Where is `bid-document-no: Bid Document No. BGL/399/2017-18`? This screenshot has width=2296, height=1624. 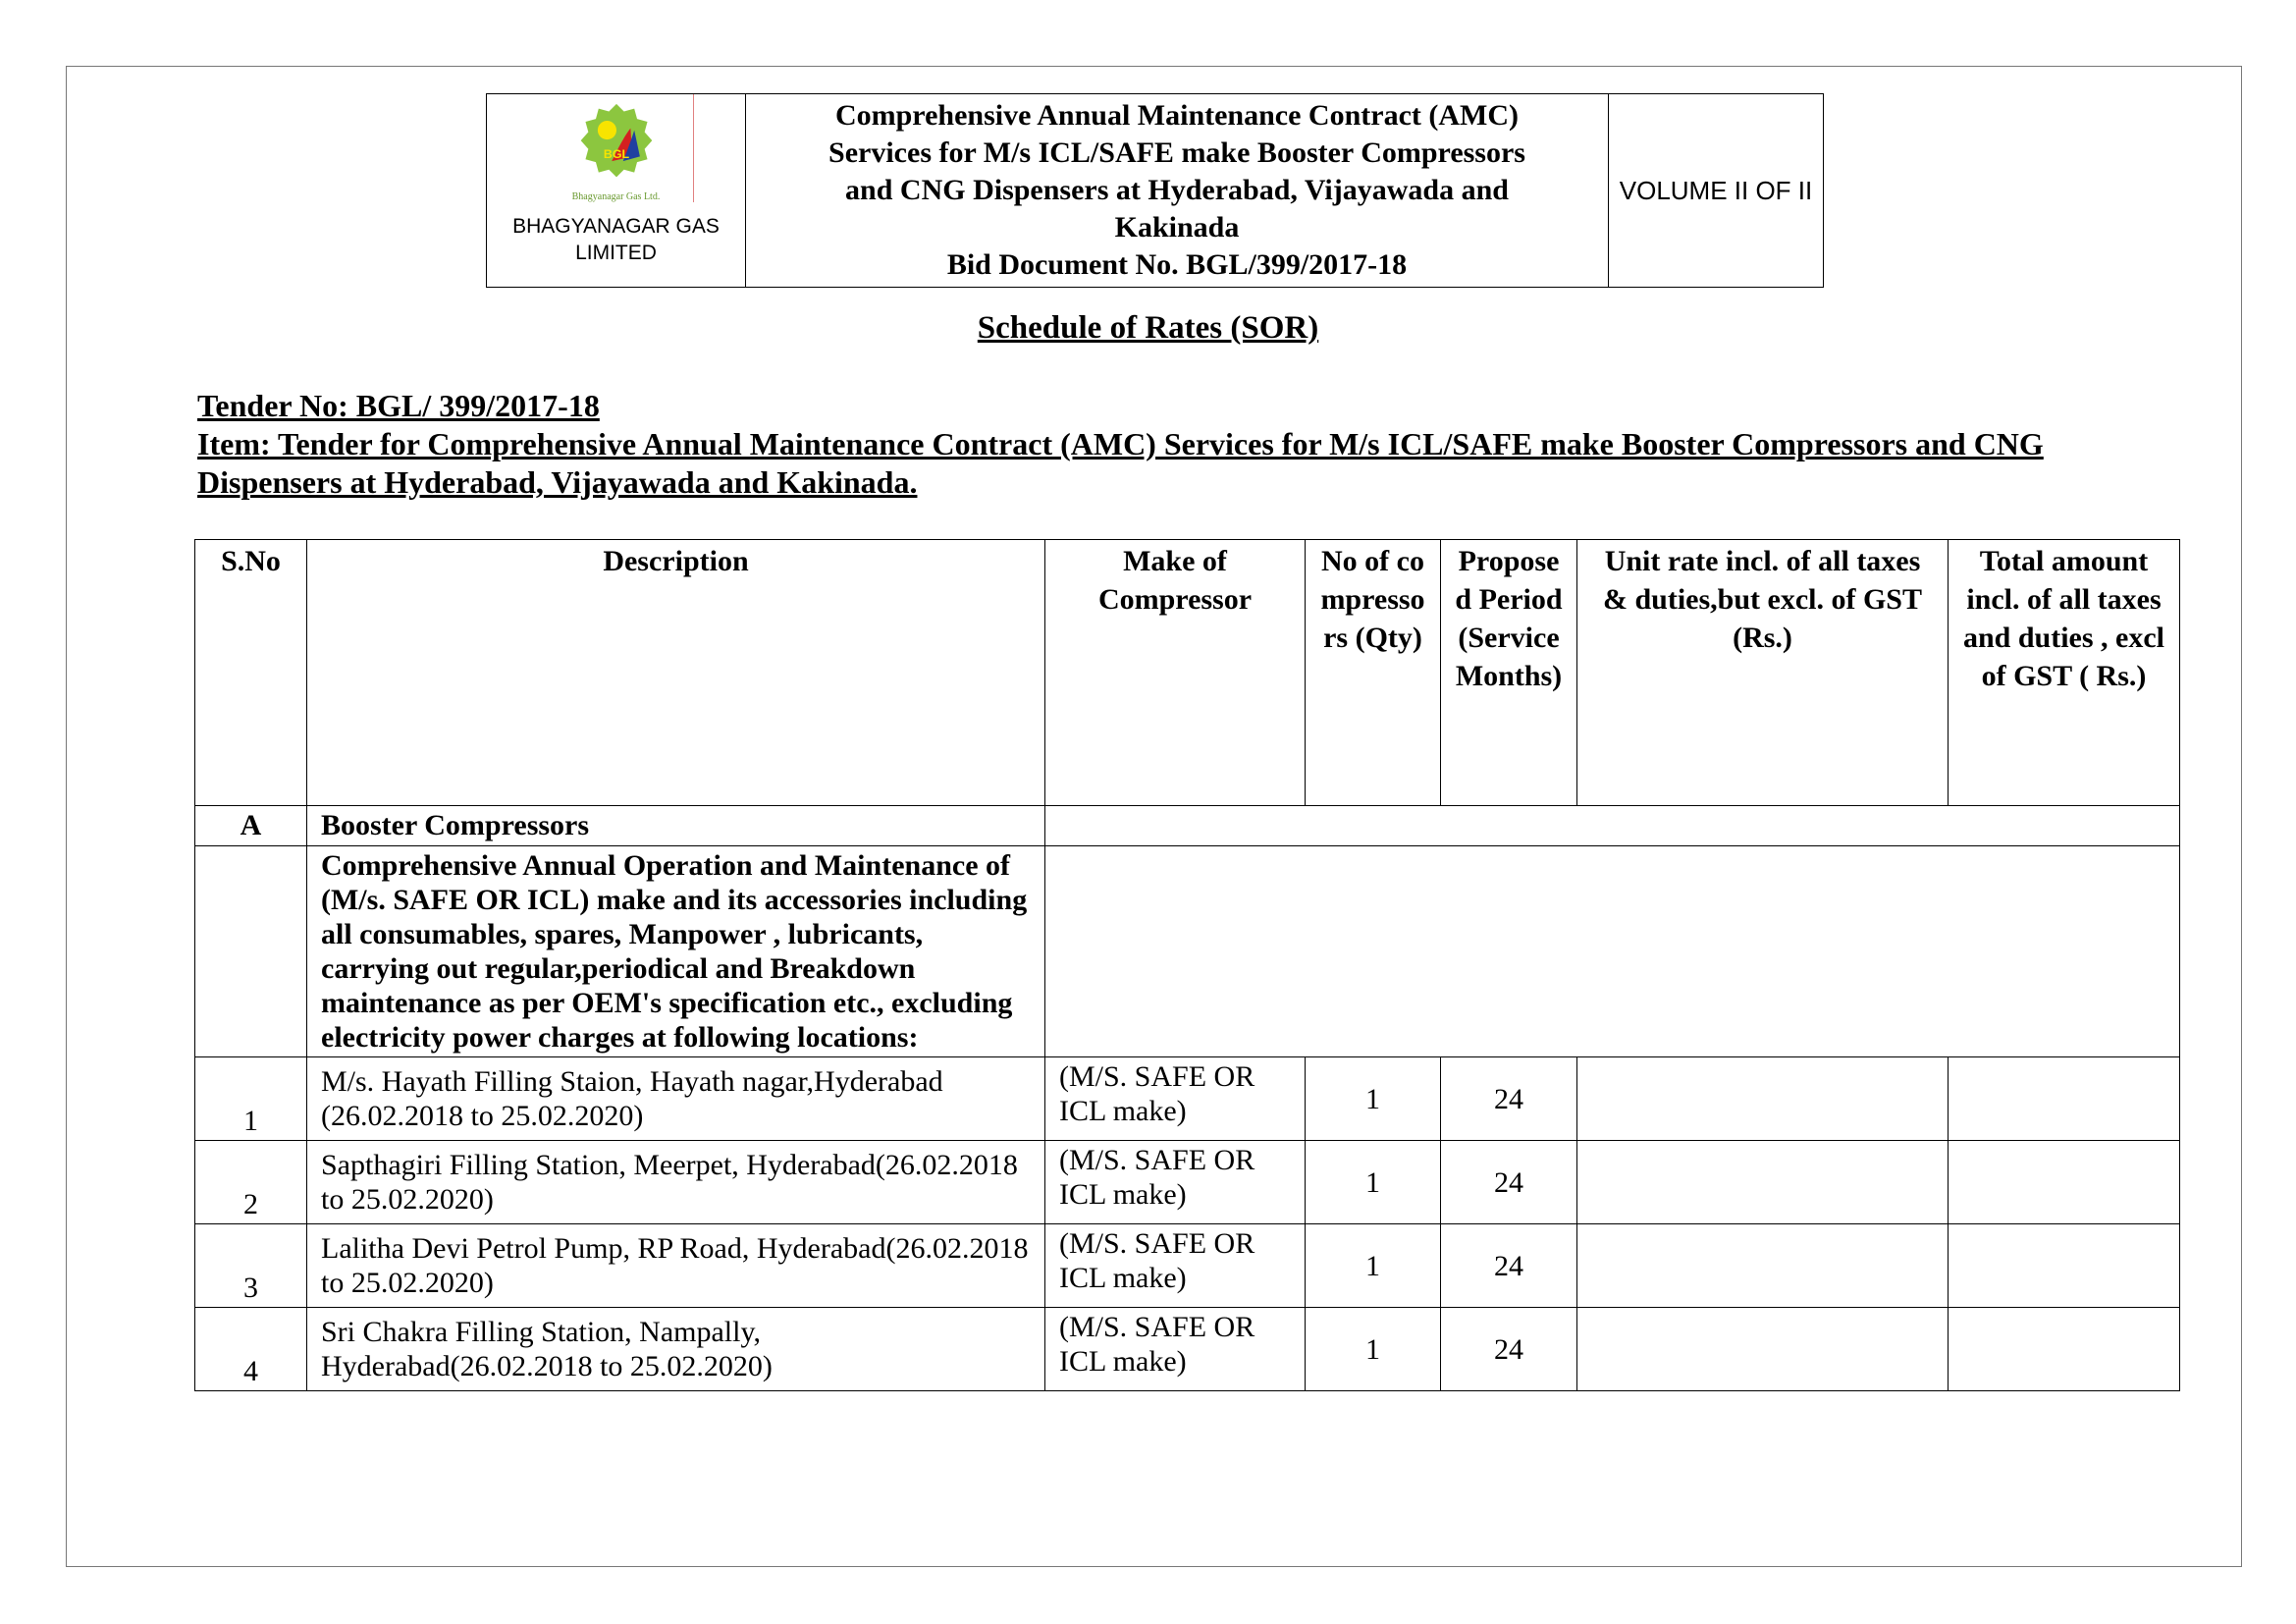 bid-document-no: Bid Document No. BGL/399/2017-18 is located at coordinates (1177, 264).